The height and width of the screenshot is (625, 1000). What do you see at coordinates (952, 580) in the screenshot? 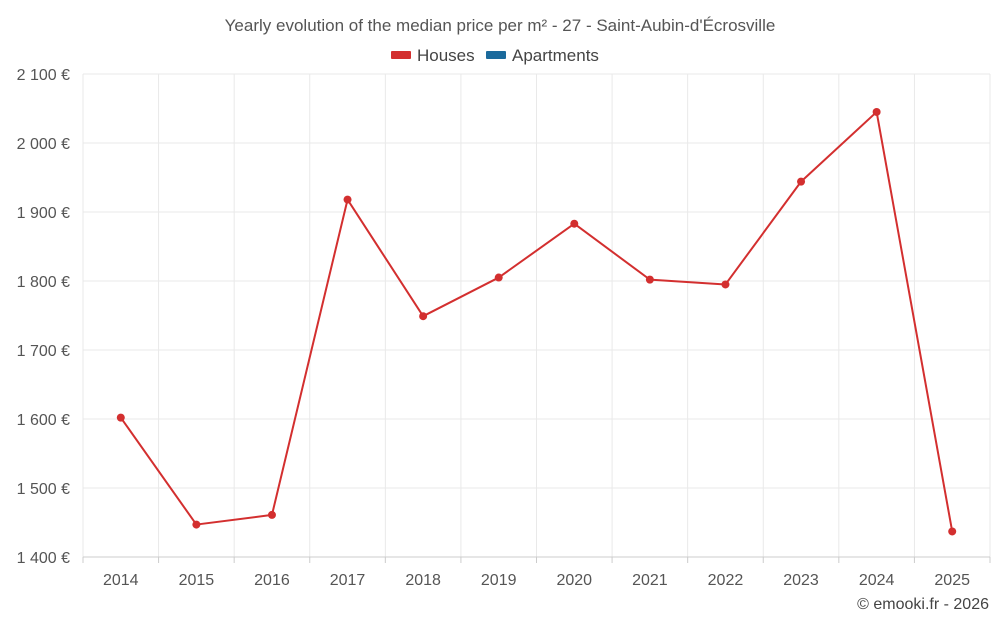
I see `x-tick-label: 2025` at bounding box center [952, 580].